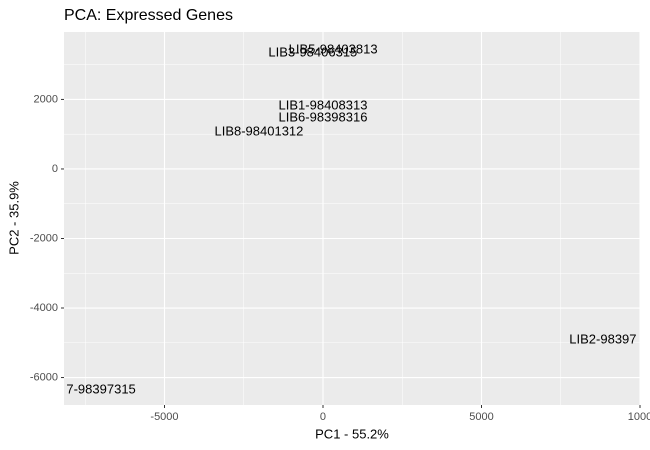 This screenshot has width=650, height=450. What do you see at coordinates (481, 417) in the screenshot?
I see `x-tick-label: 5000` at bounding box center [481, 417].